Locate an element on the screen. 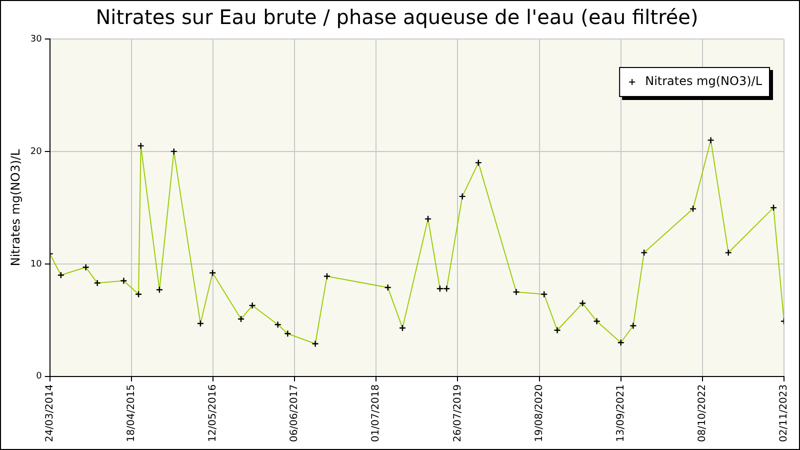 The width and height of the screenshot is (800, 450). y-tick-label: 10 is located at coordinates (36, 264).